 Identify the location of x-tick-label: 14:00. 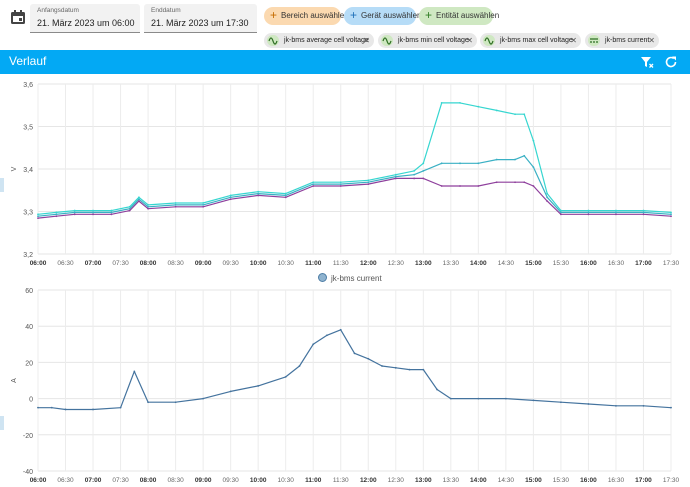
(478, 263).